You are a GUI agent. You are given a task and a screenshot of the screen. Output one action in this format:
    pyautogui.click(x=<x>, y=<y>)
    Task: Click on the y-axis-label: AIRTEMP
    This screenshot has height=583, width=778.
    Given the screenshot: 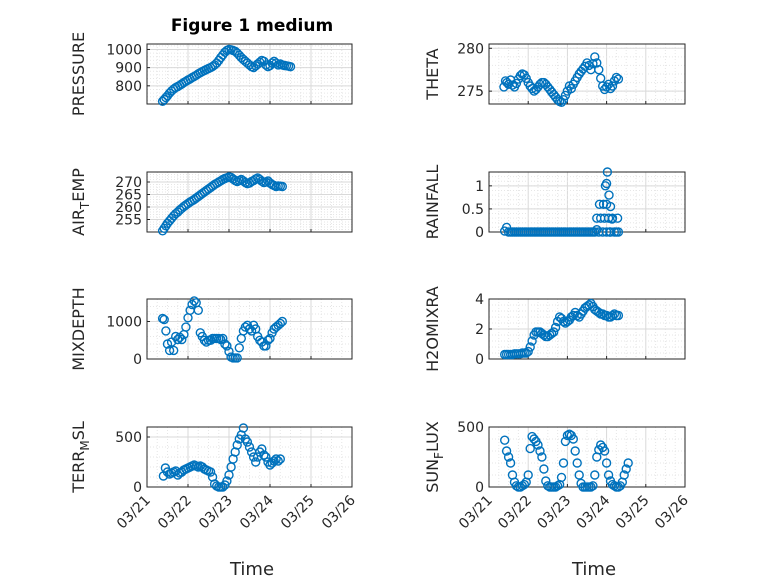 What is the action you would take?
    pyautogui.click(x=80, y=202)
    